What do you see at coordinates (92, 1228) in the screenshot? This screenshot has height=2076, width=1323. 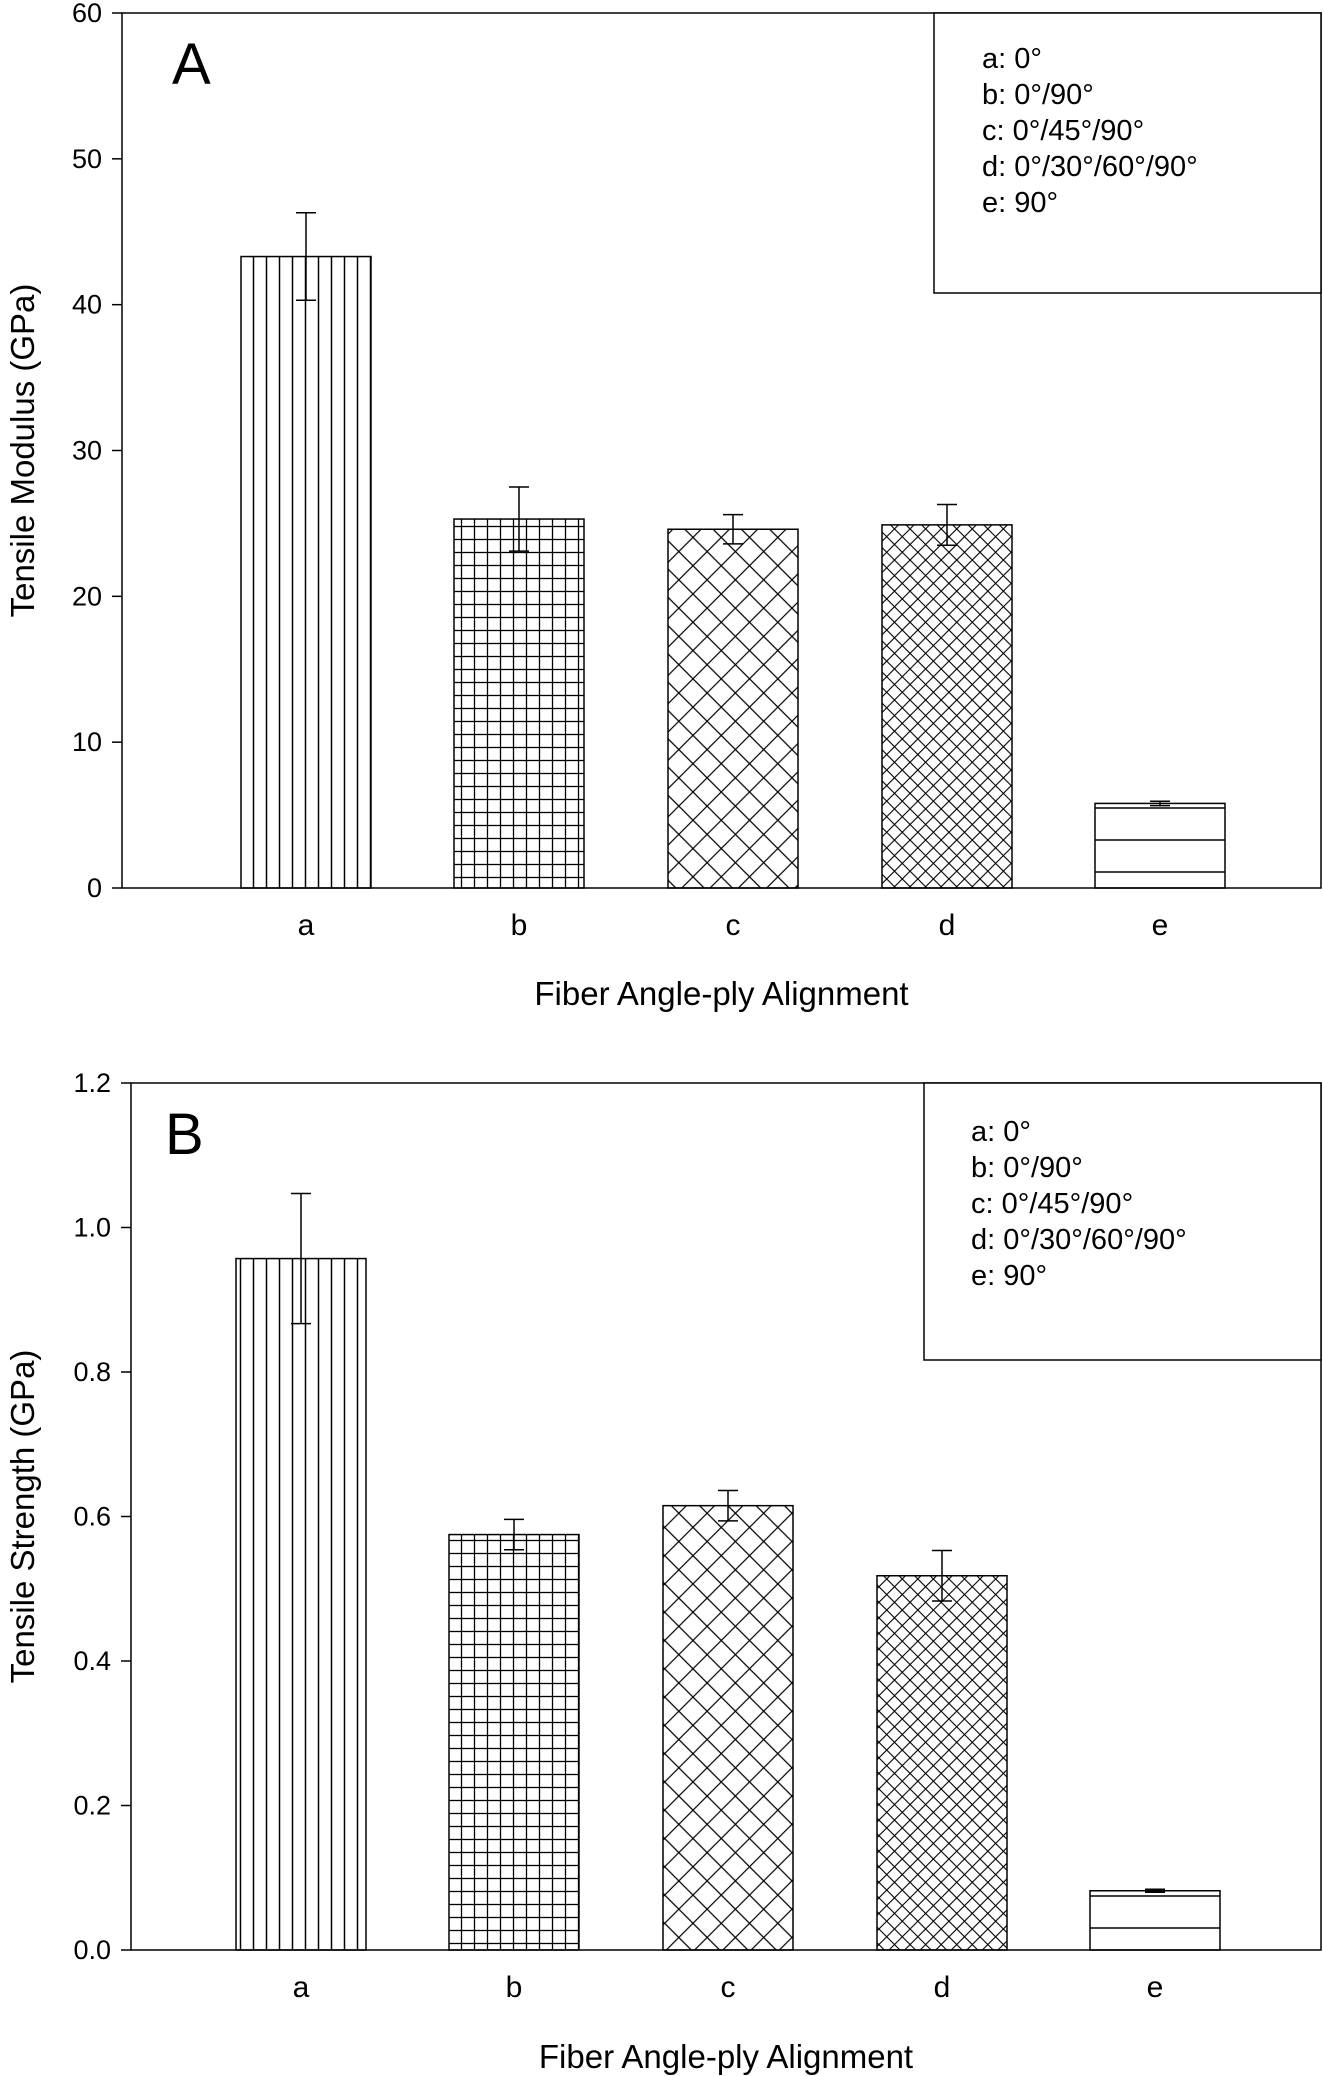 I see `y-tick-label: 1.0` at bounding box center [92, 1228].